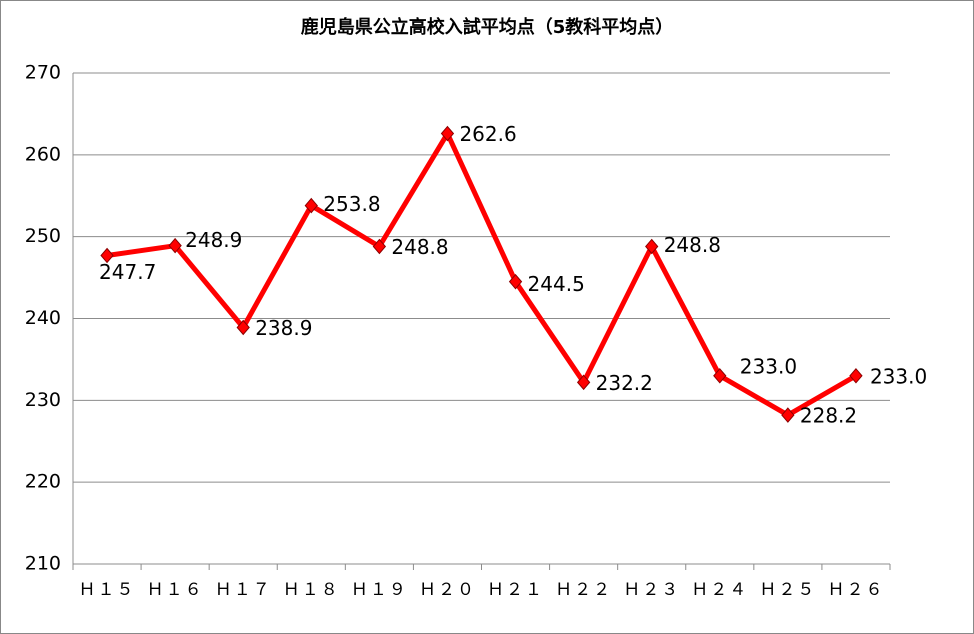 The height and width of the screenshot is (634, 974). I want to click on y-tick-label: 260, so click(43, 154).